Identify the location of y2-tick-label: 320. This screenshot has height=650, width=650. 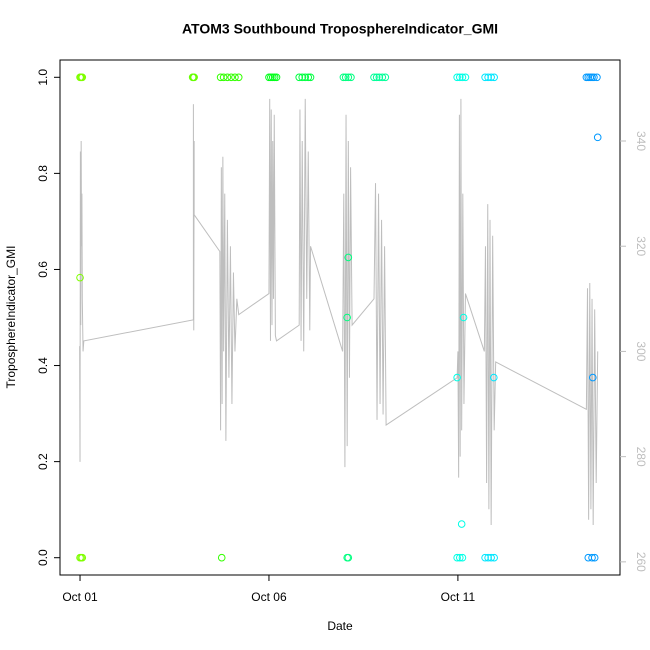
(641, 246).